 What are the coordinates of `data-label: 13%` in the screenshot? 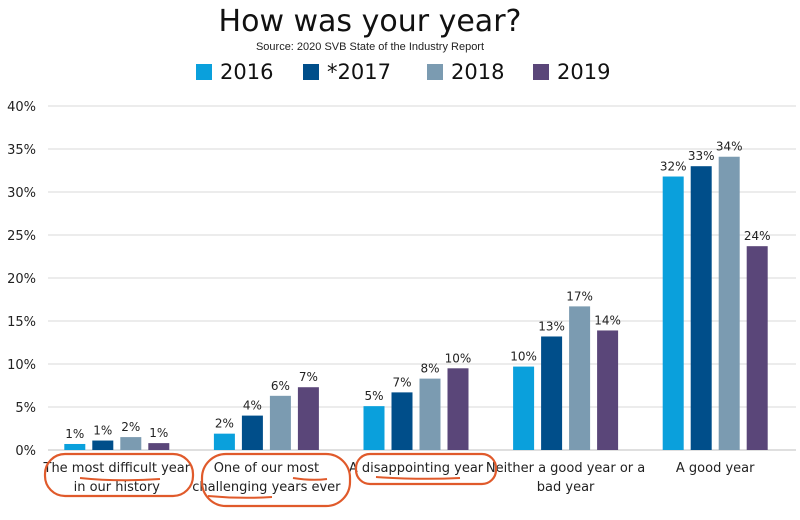 It's located at (551, 326).